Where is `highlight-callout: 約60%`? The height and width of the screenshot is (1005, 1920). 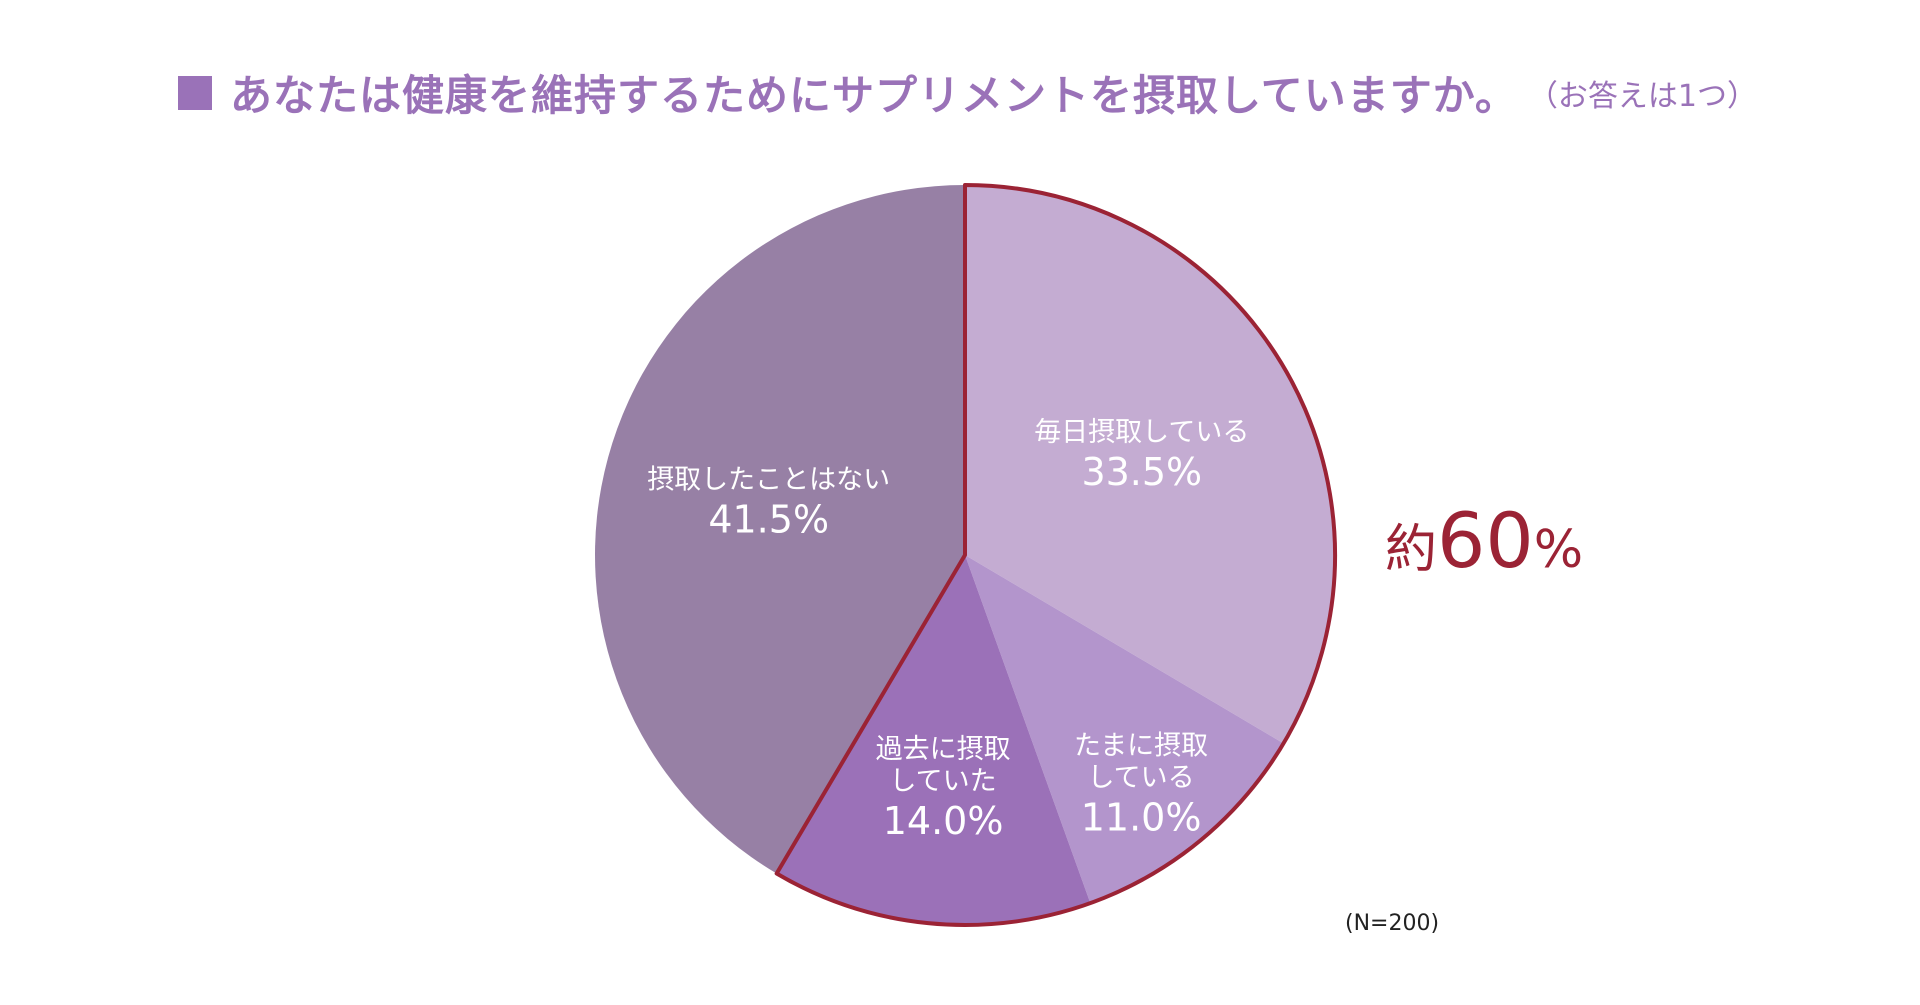 highlight-callout: 約60% is located at coordinates (1484, 540).